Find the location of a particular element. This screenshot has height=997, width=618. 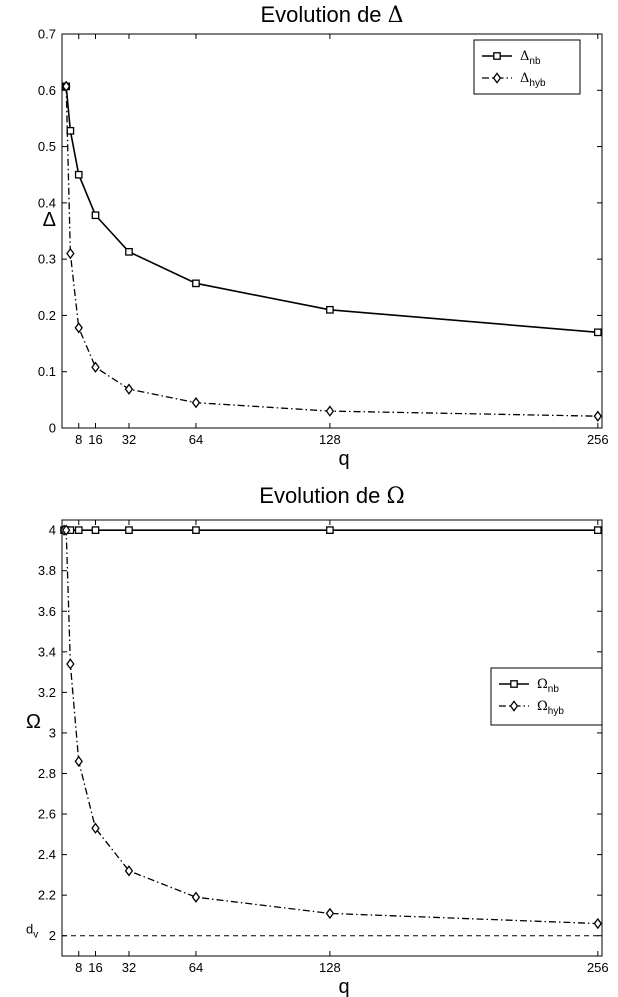

legend: Δnb Δhyb is located at coordinates (527, 67).